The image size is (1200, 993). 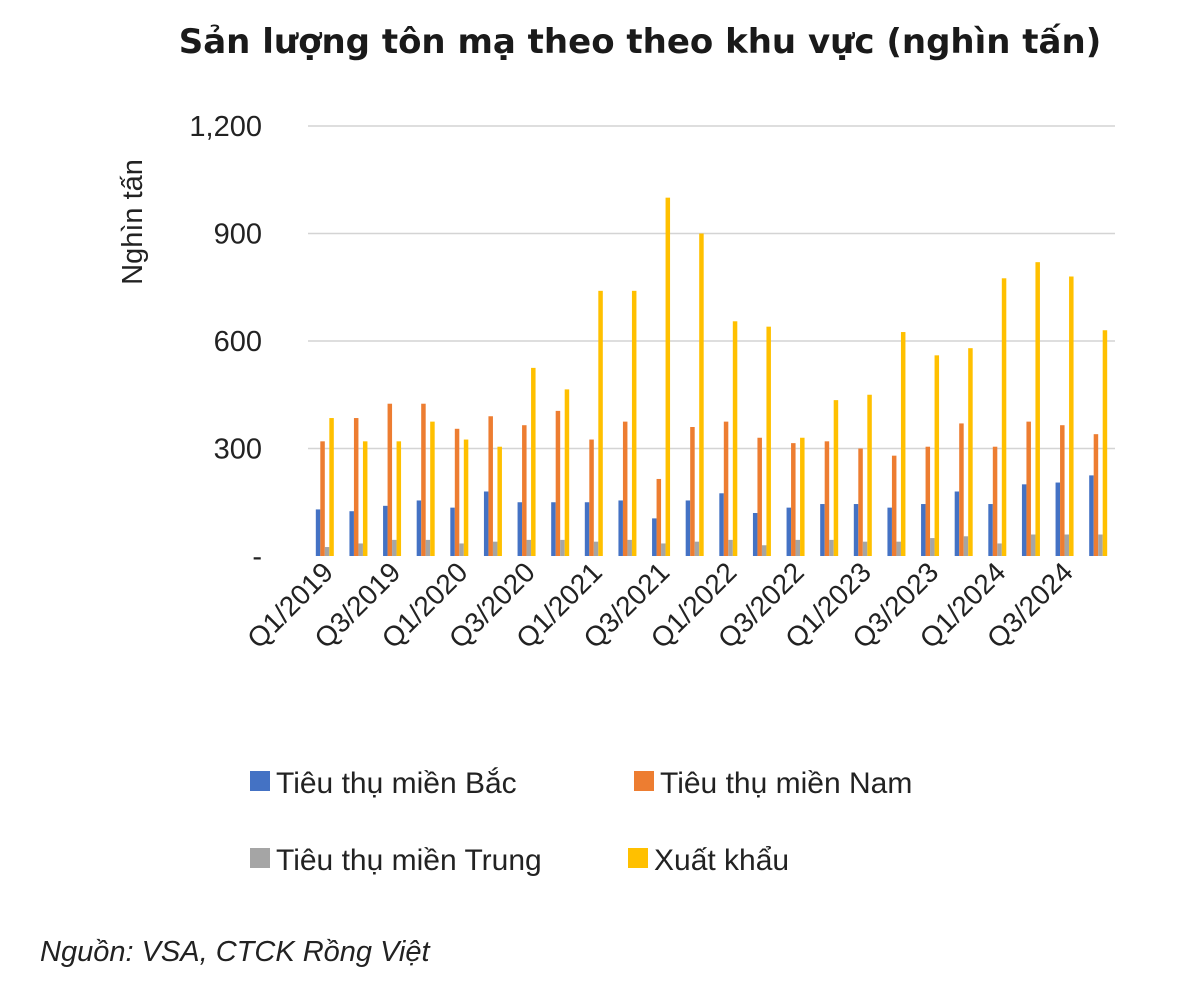 I want to click on legend-label: Tiêu thụ miền Trung, so click(x=409, y=860).